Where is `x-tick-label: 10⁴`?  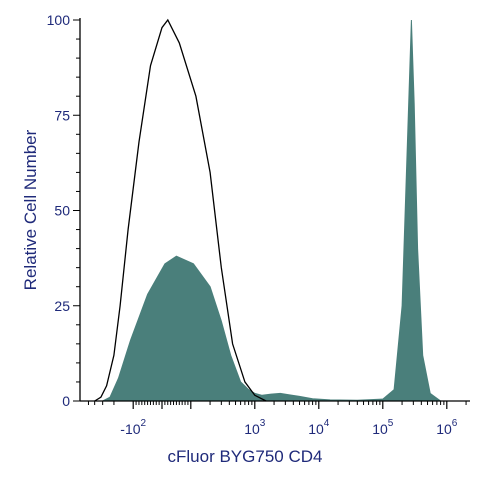
x-tick-label: 10⁴ is located at coordinates (319, 427).